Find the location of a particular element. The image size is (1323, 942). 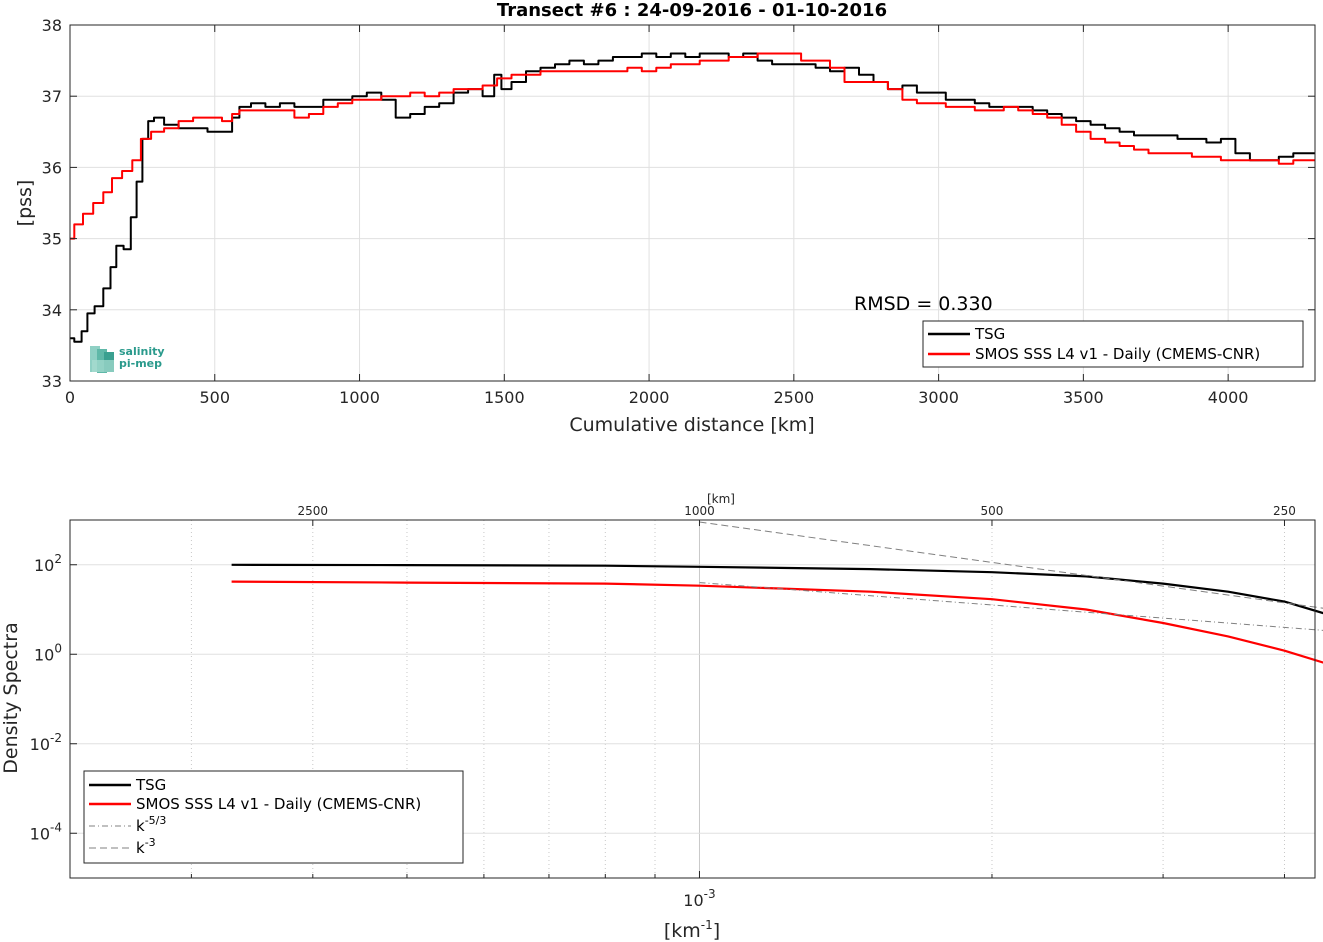

logo-text-line1: salinity is located at coordinates (142, 351).